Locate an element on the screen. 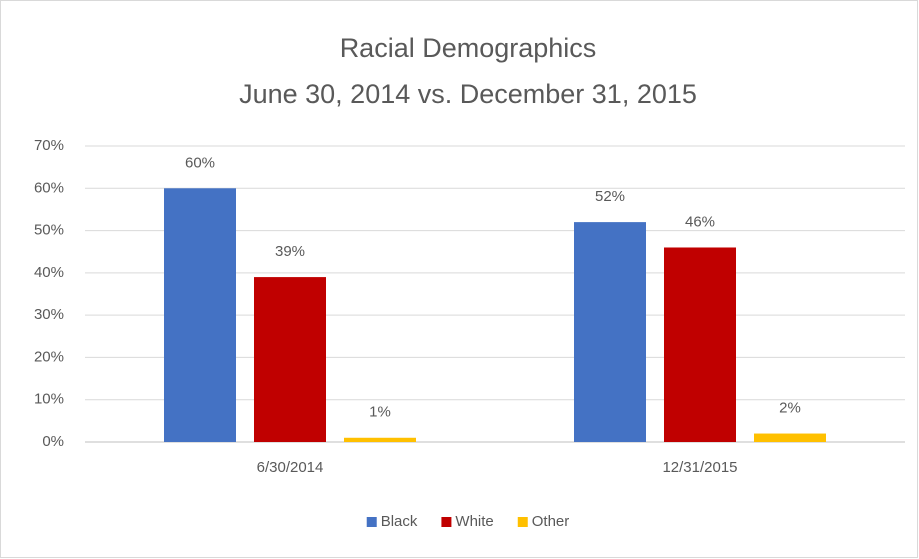 The image size is (919, 559). data-label: 52% is located at coordinates (610, 196).